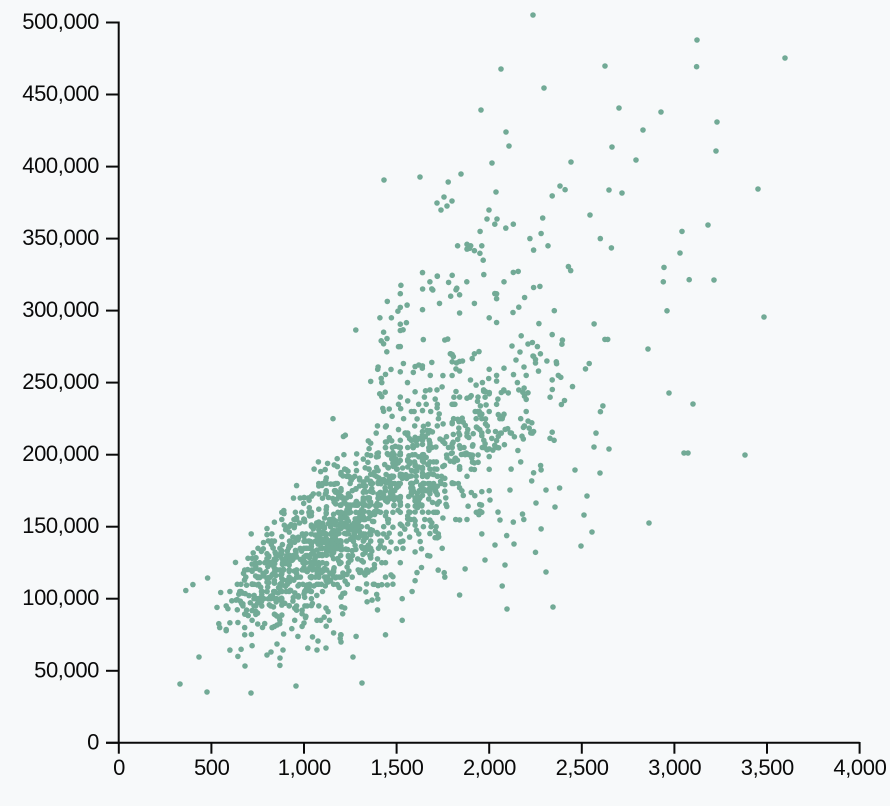 This screenshot has width=890, height=806. Describe the element at coordinates (674, 767) in the screenshot. I see `svg-text: 3,000` at that location.